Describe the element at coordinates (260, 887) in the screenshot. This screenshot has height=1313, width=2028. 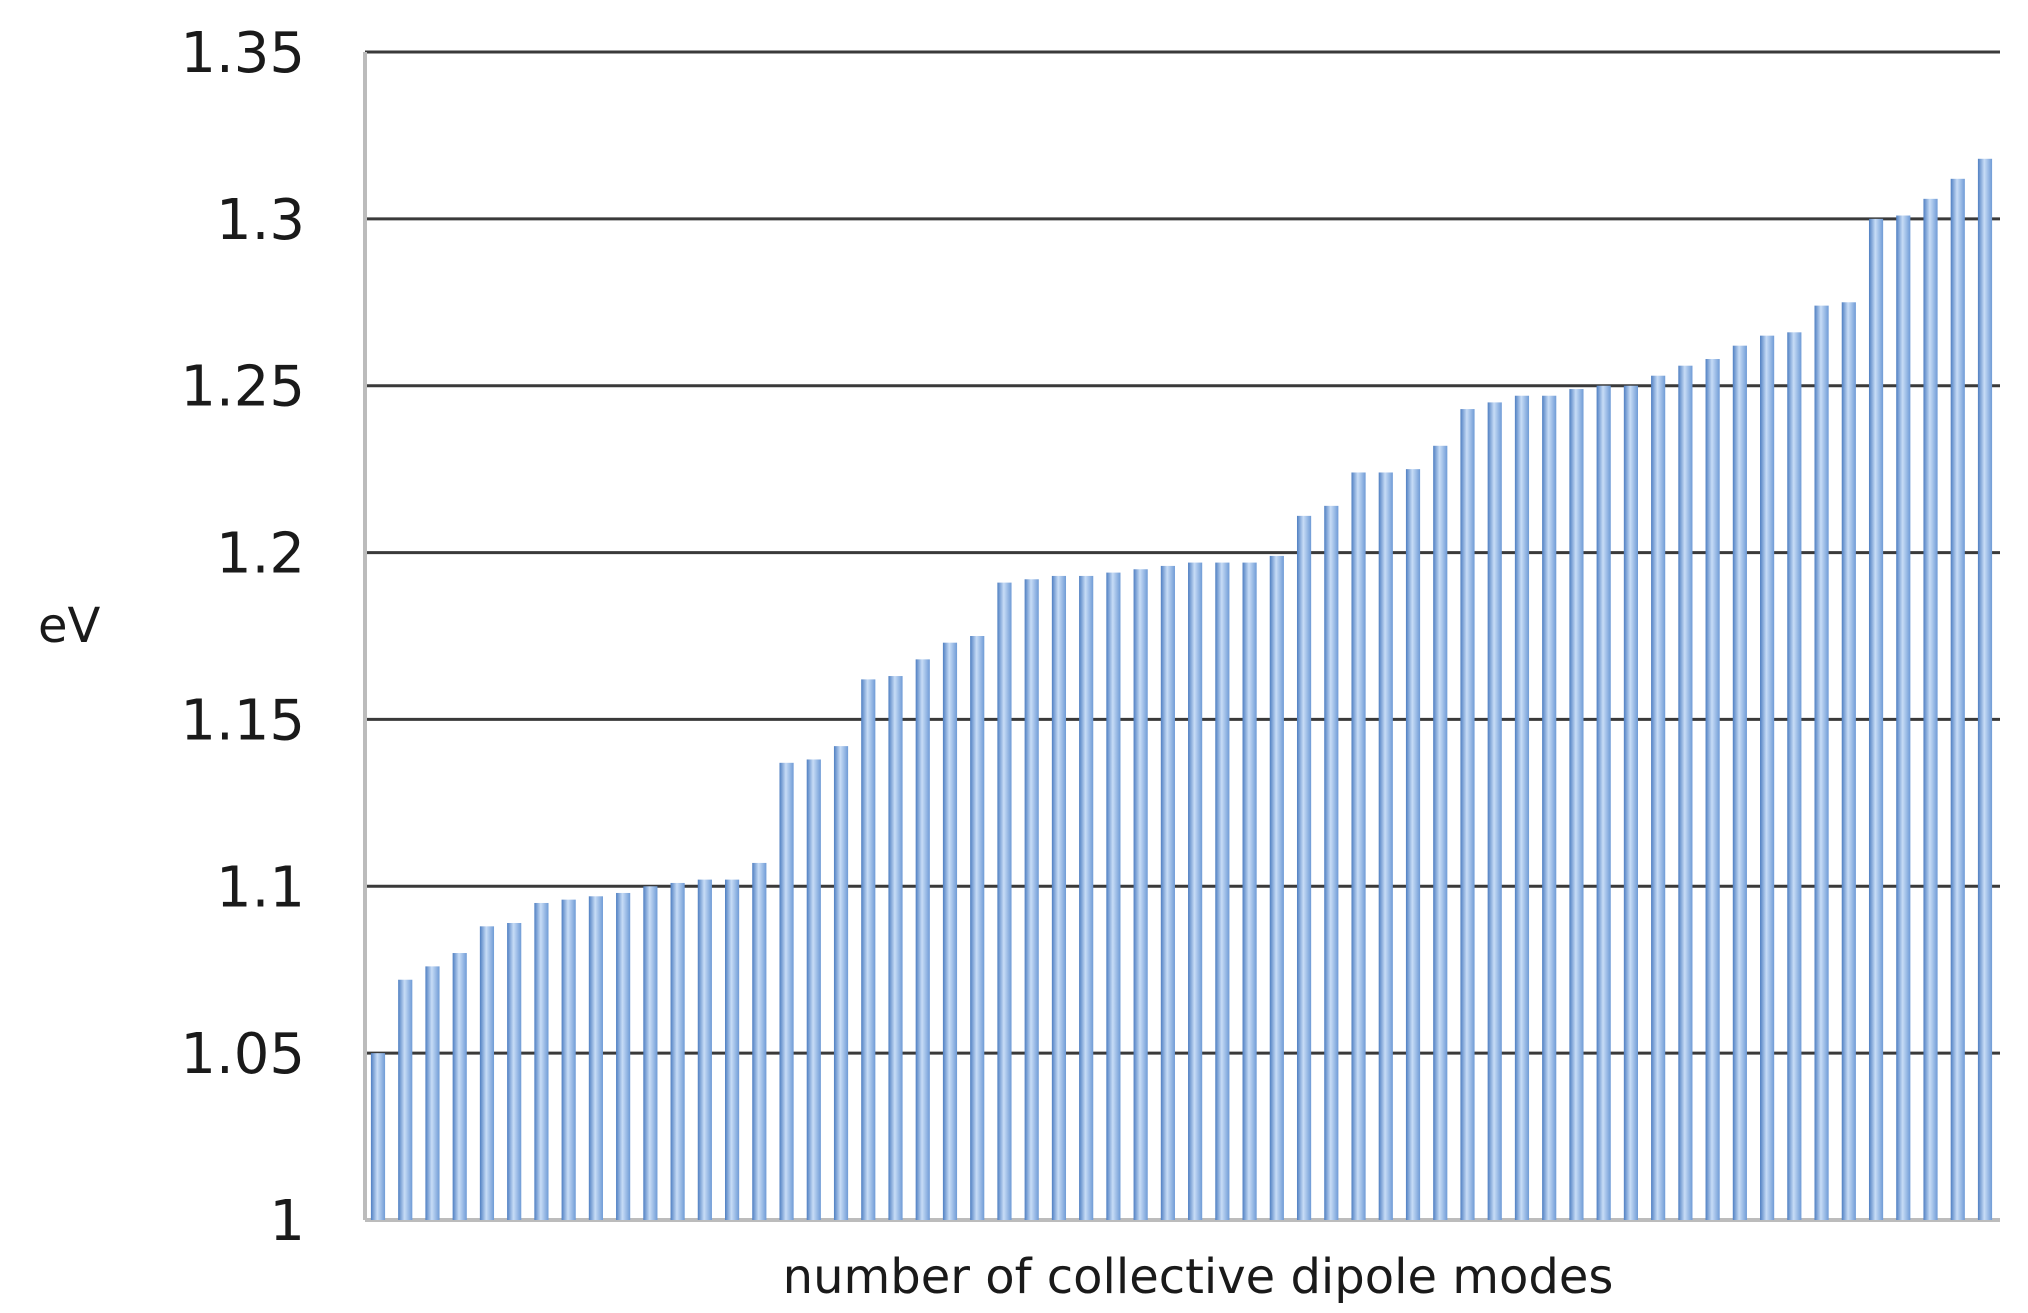
I see `y-tick-label: 1.1` at that location.